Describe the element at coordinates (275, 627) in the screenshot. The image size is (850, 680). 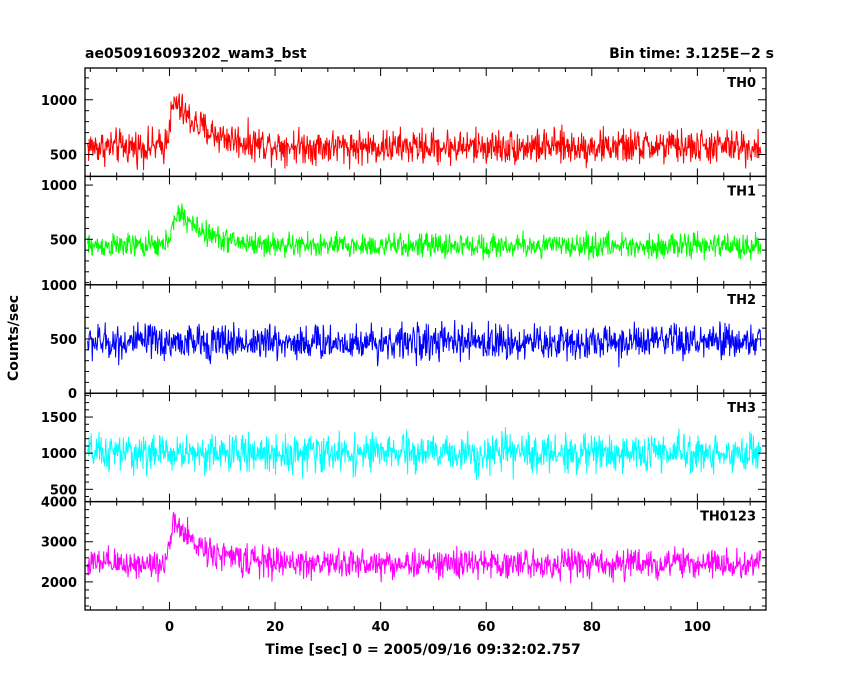
I see `x-tick-label: 20` at that location.